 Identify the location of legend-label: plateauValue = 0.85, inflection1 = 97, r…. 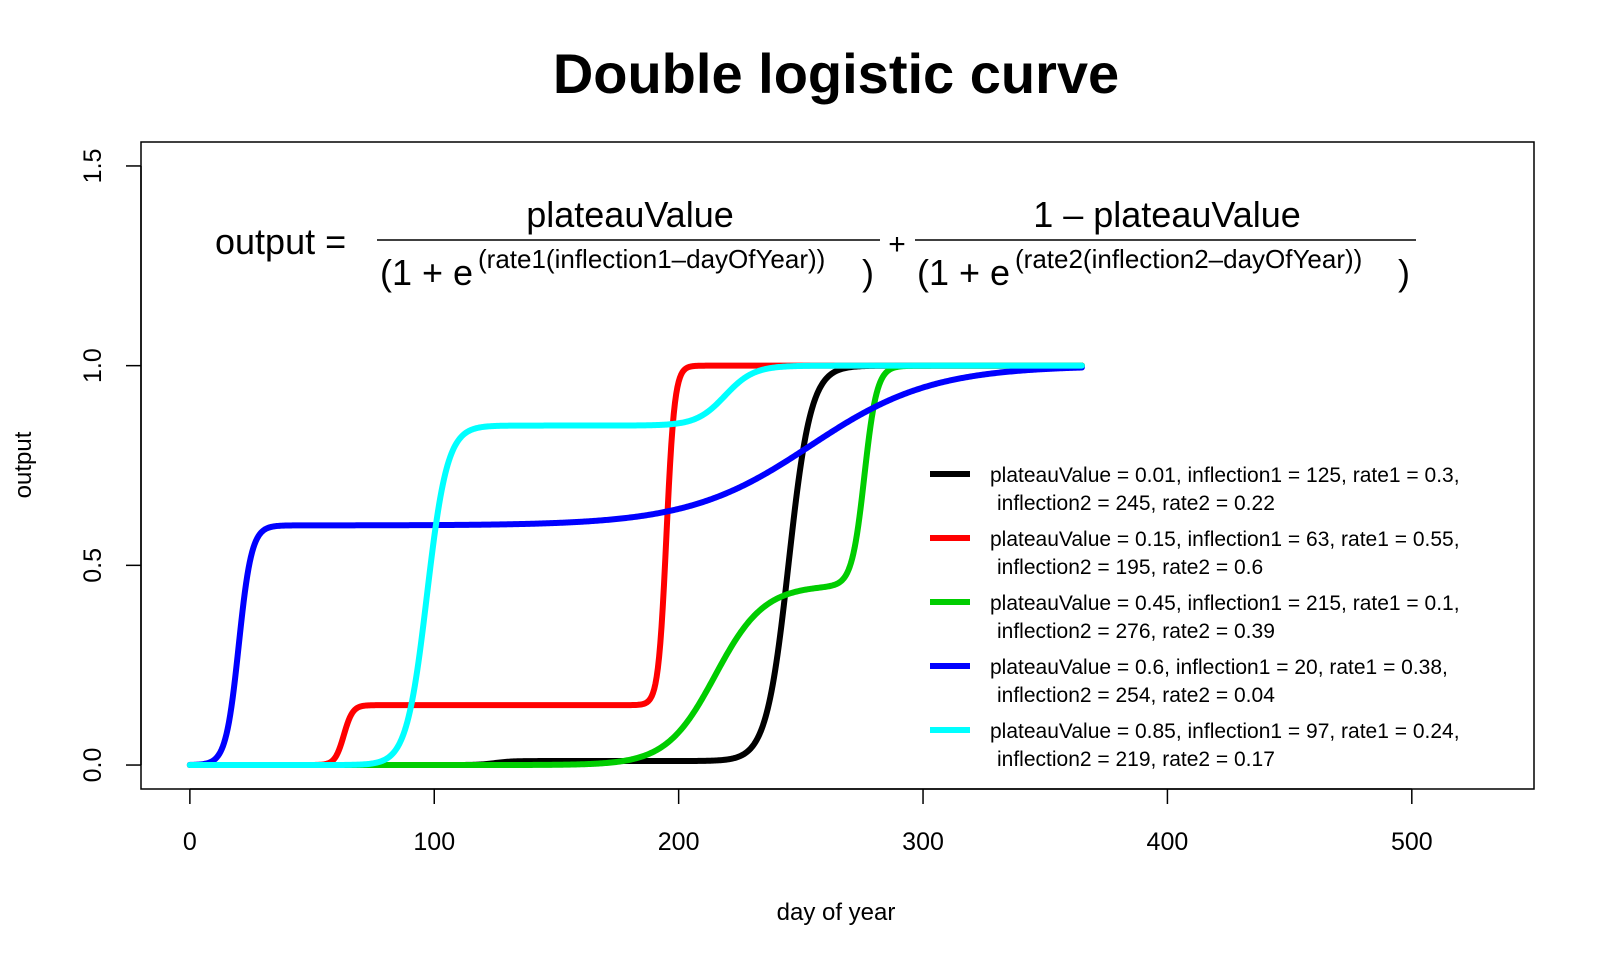
(1225, 731).